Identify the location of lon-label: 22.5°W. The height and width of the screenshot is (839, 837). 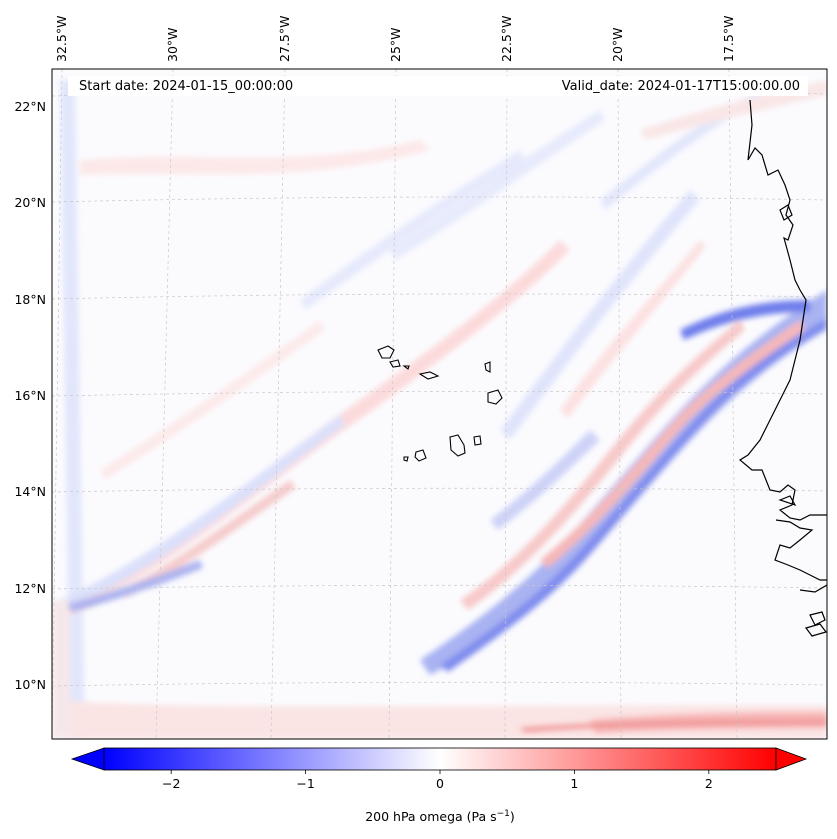
(506, 39).